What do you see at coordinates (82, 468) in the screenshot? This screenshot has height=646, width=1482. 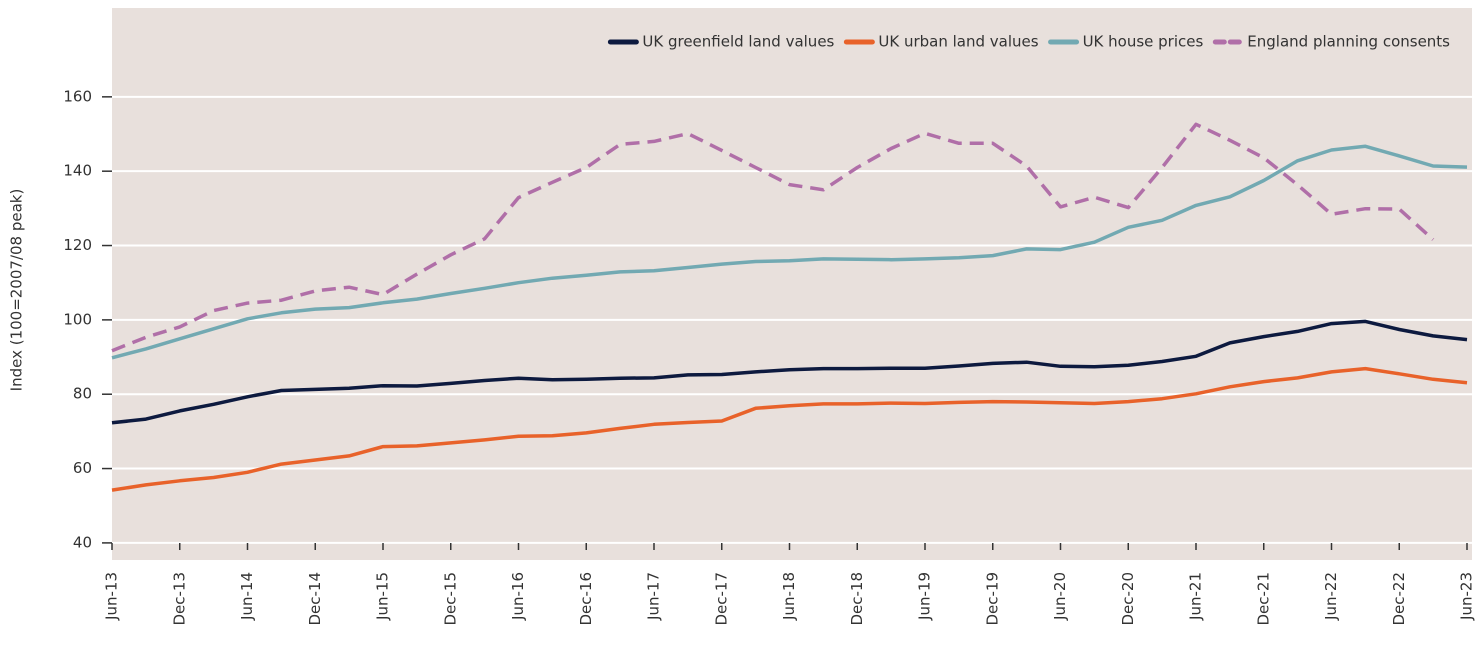 I see `y-tick-label: 60` at bounding box center [82, 468].